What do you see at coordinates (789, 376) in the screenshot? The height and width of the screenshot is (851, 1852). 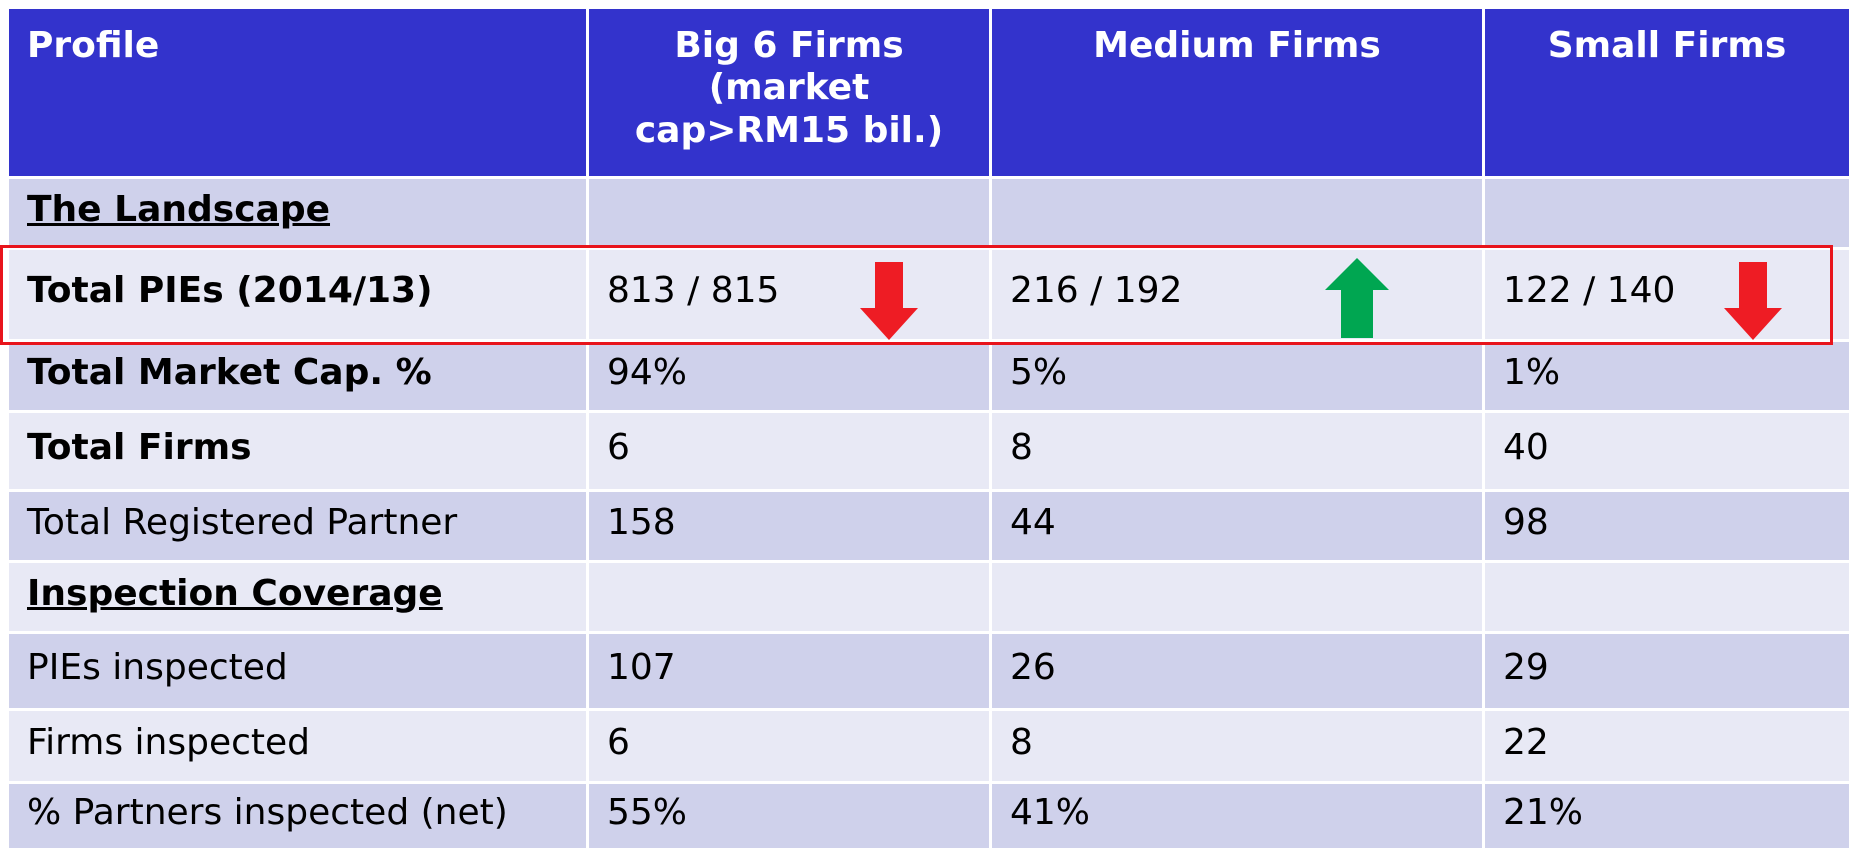 I see `data-cell: 94%` at bounding box center [789, 376].